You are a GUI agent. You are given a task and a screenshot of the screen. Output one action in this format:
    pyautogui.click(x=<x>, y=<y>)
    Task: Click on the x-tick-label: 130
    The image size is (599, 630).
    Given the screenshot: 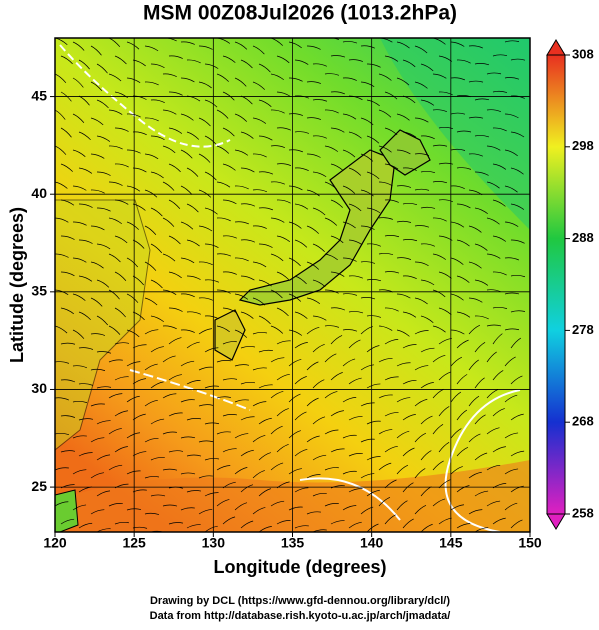 What is the action you would take?
    pyautogui.click(x=214, y=543)
    